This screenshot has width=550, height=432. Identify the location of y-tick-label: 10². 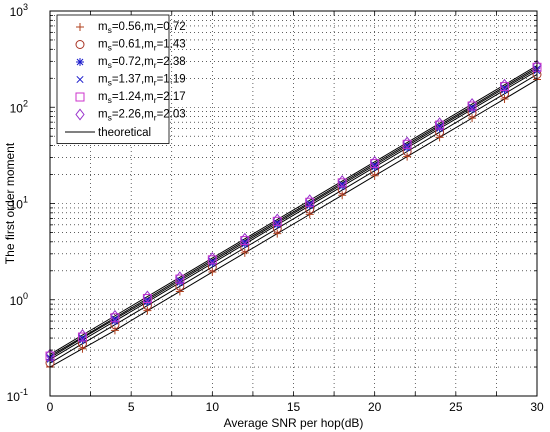
(19, 106).